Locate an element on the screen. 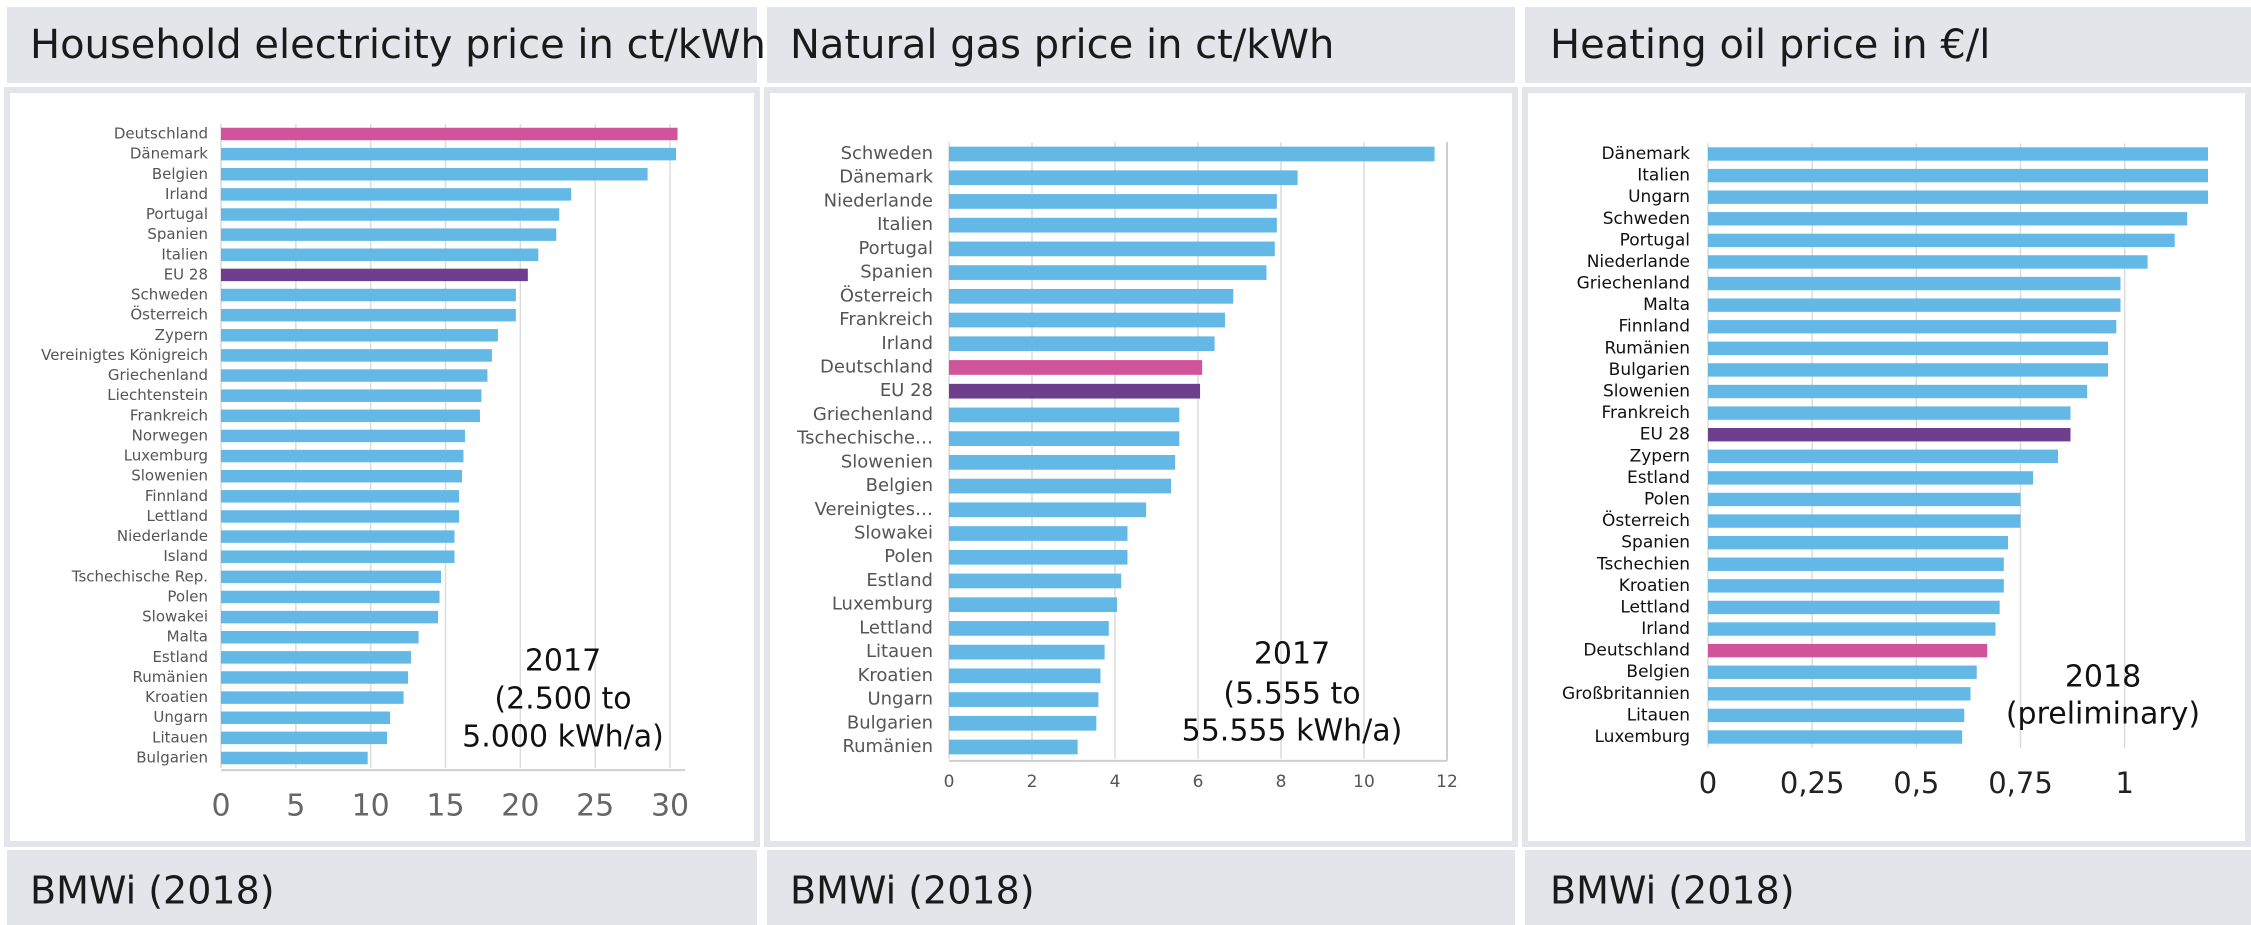 The image size is (2251, 925). category-label: Island is located at coordinates (185, 556).